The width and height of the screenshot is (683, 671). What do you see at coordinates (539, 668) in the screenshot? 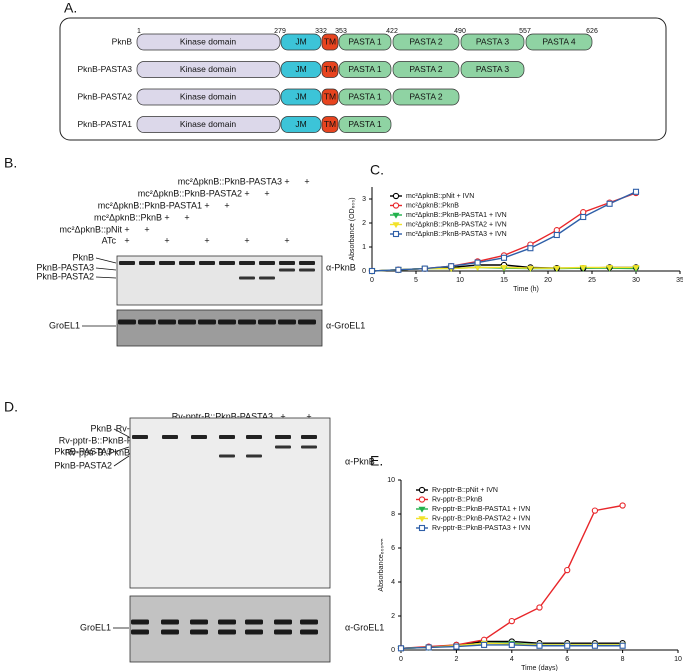
I see `x-axis-title: Time (days)` at bounding box center [539, 668].